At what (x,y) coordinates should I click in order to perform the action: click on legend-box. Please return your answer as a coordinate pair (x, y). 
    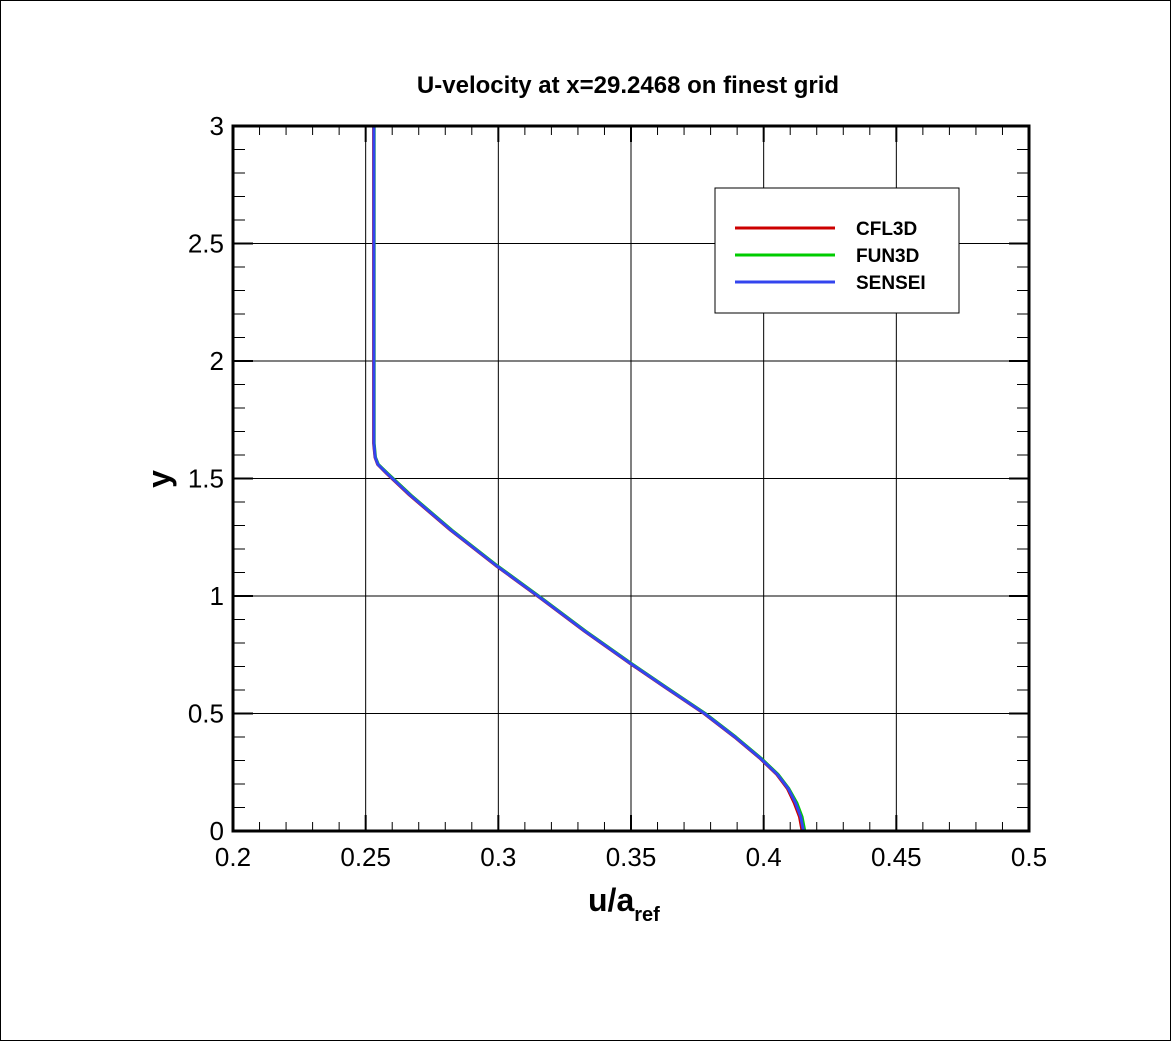
    Looking at the image, I should click on (837, 250).